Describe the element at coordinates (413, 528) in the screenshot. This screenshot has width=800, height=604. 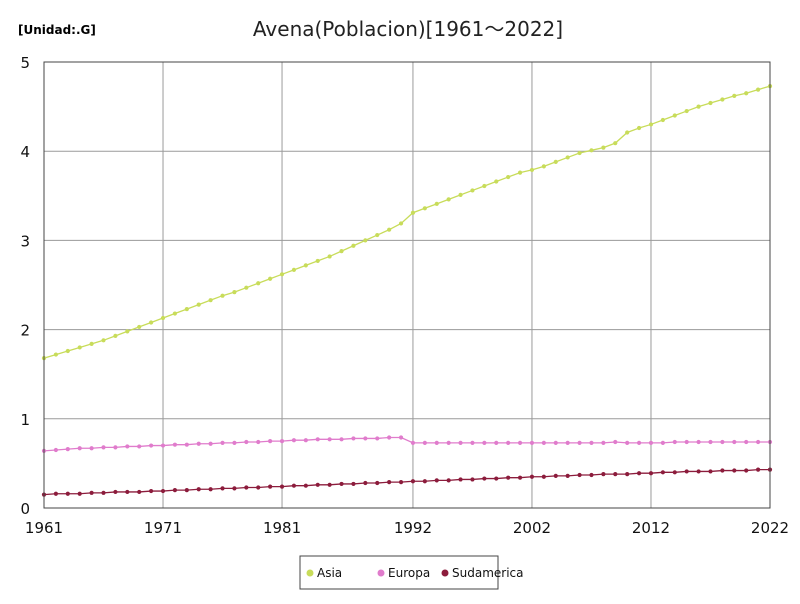
I see `x-tick-label: 1992` at that location.